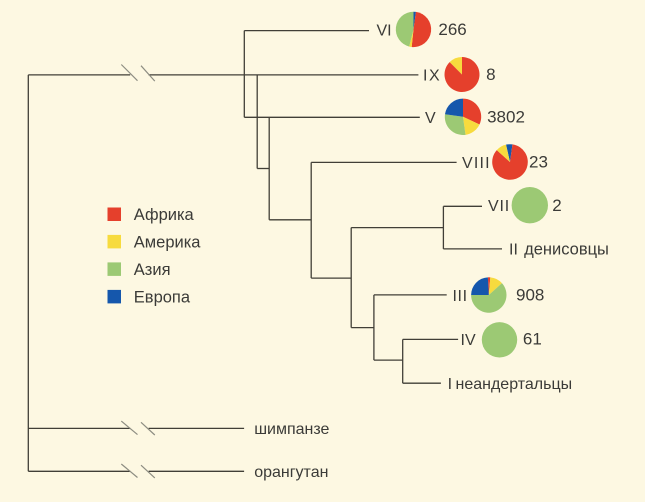 The width and height of the screenshot is (645, 502). What do you see at coordinates (384, 30) in the screenshot?
I see `svg-text: VI` at bounding box center [384, 30].